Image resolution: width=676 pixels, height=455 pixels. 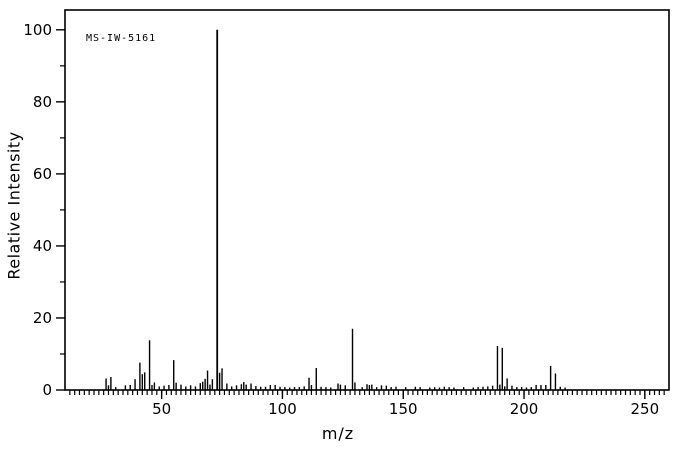 I want to click on y-axis-label: Relative Intensity, so click(x=14, y=205).